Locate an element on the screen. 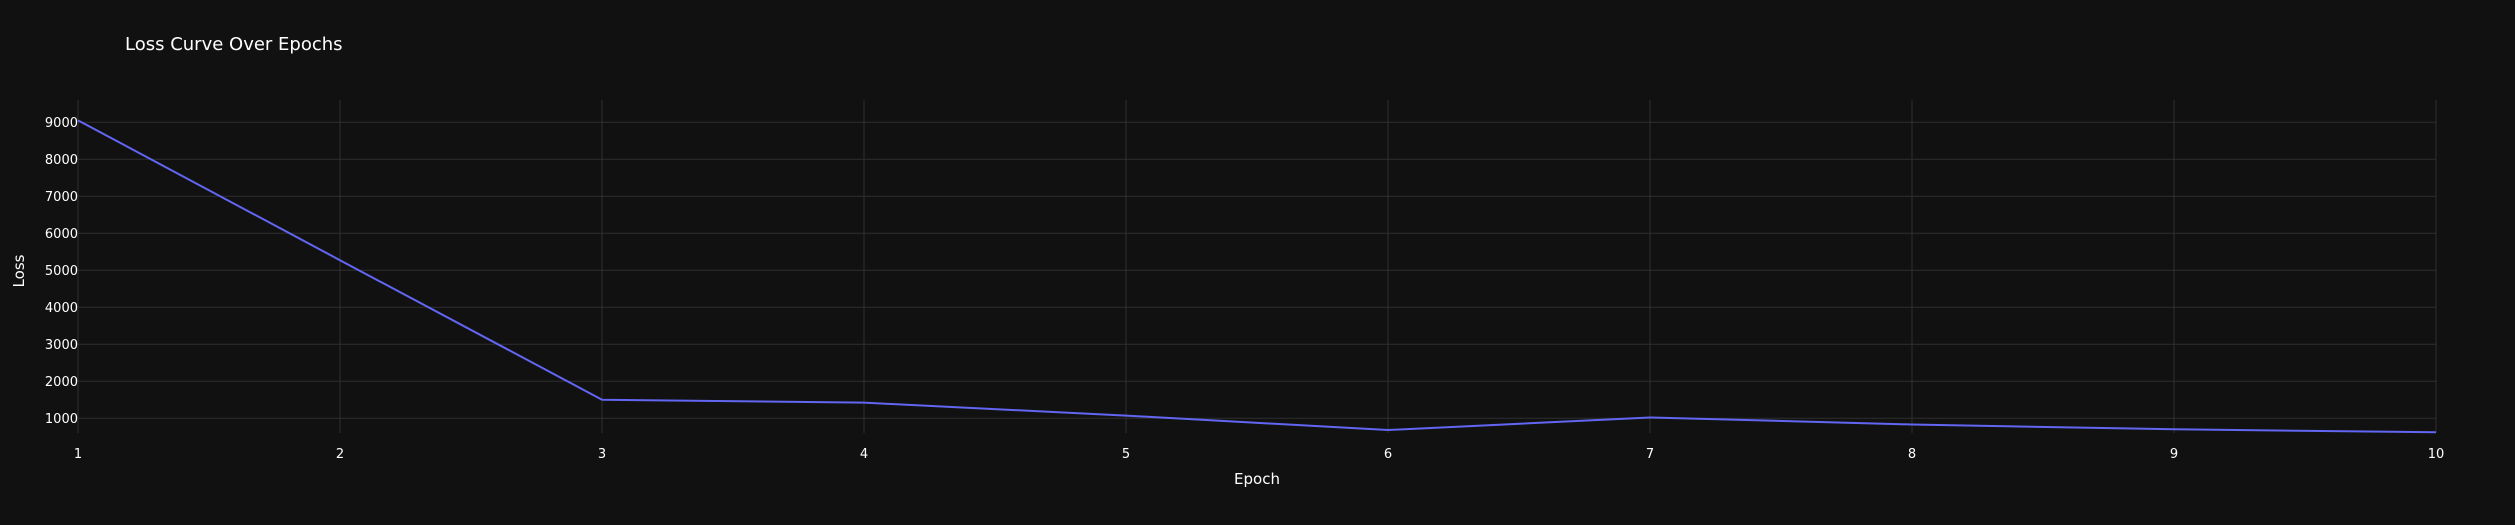 The image size is (2515, 525). y-tick-label: 8000 is located at coordinates (61, 160).